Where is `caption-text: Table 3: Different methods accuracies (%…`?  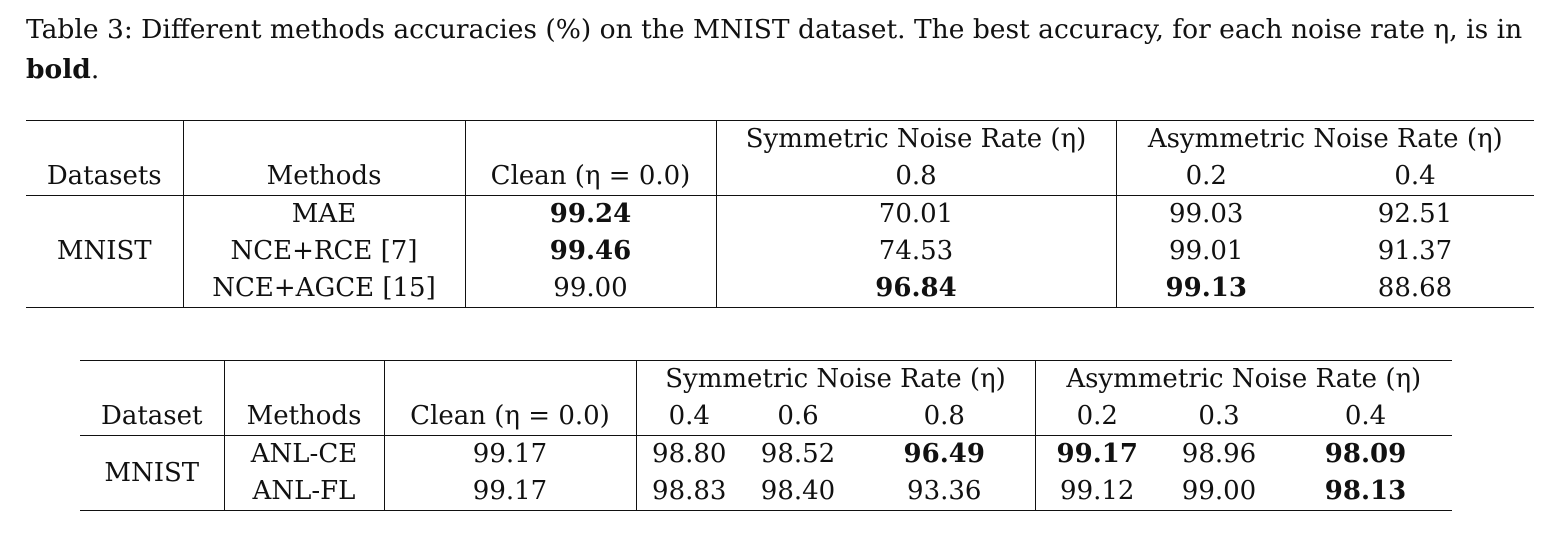
caption-text: Table 3: Different methods accuracies (%… is located at coordinates (774, 29).